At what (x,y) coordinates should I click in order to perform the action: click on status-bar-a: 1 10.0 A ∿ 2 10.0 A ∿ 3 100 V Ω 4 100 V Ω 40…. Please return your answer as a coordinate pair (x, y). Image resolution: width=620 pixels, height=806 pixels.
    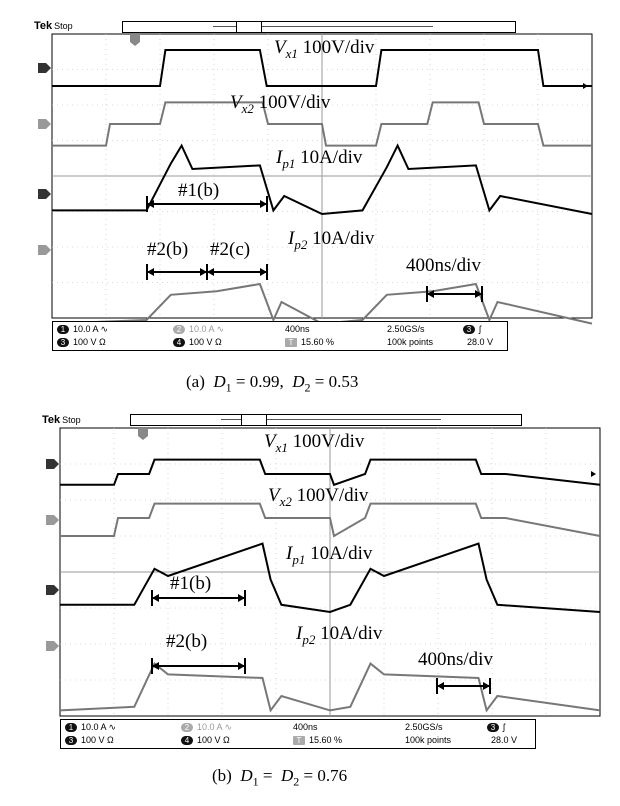
    Looking at the image, I should click on (280, 336).